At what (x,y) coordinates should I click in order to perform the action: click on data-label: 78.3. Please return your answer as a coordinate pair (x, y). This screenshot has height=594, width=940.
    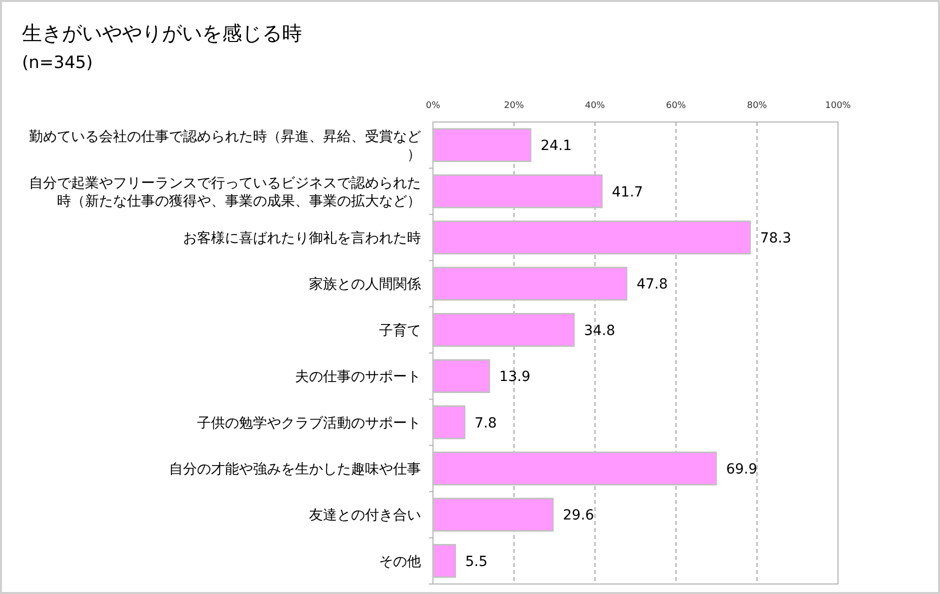
    Looking at the image, I should click on (776, 238).